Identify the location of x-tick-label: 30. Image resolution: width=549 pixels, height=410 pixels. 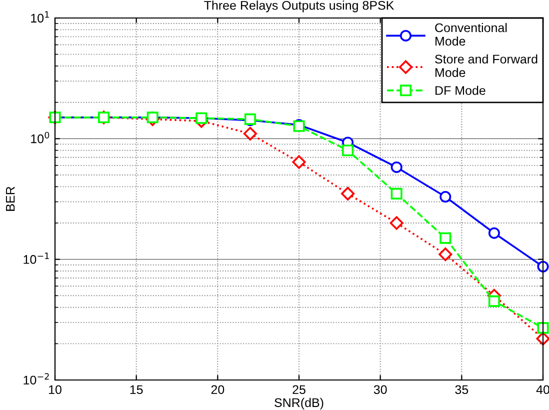
(380, 389).